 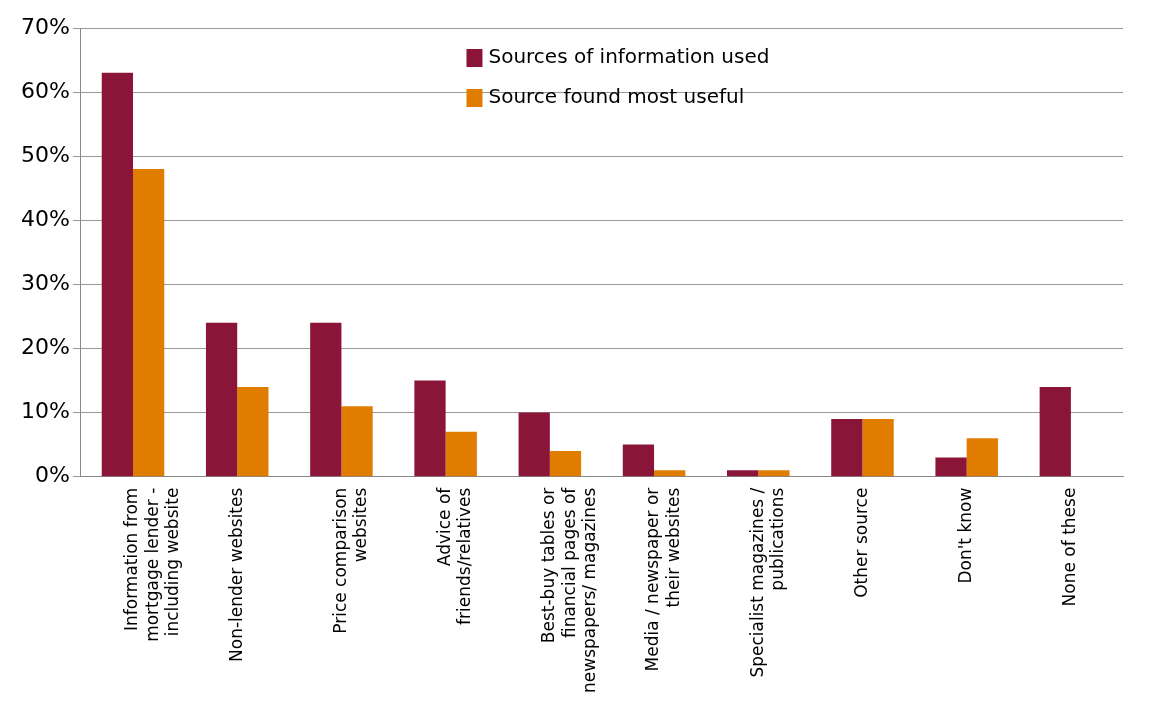 I want to click on y-tick-label: 10%, so click(x=45, y=411).